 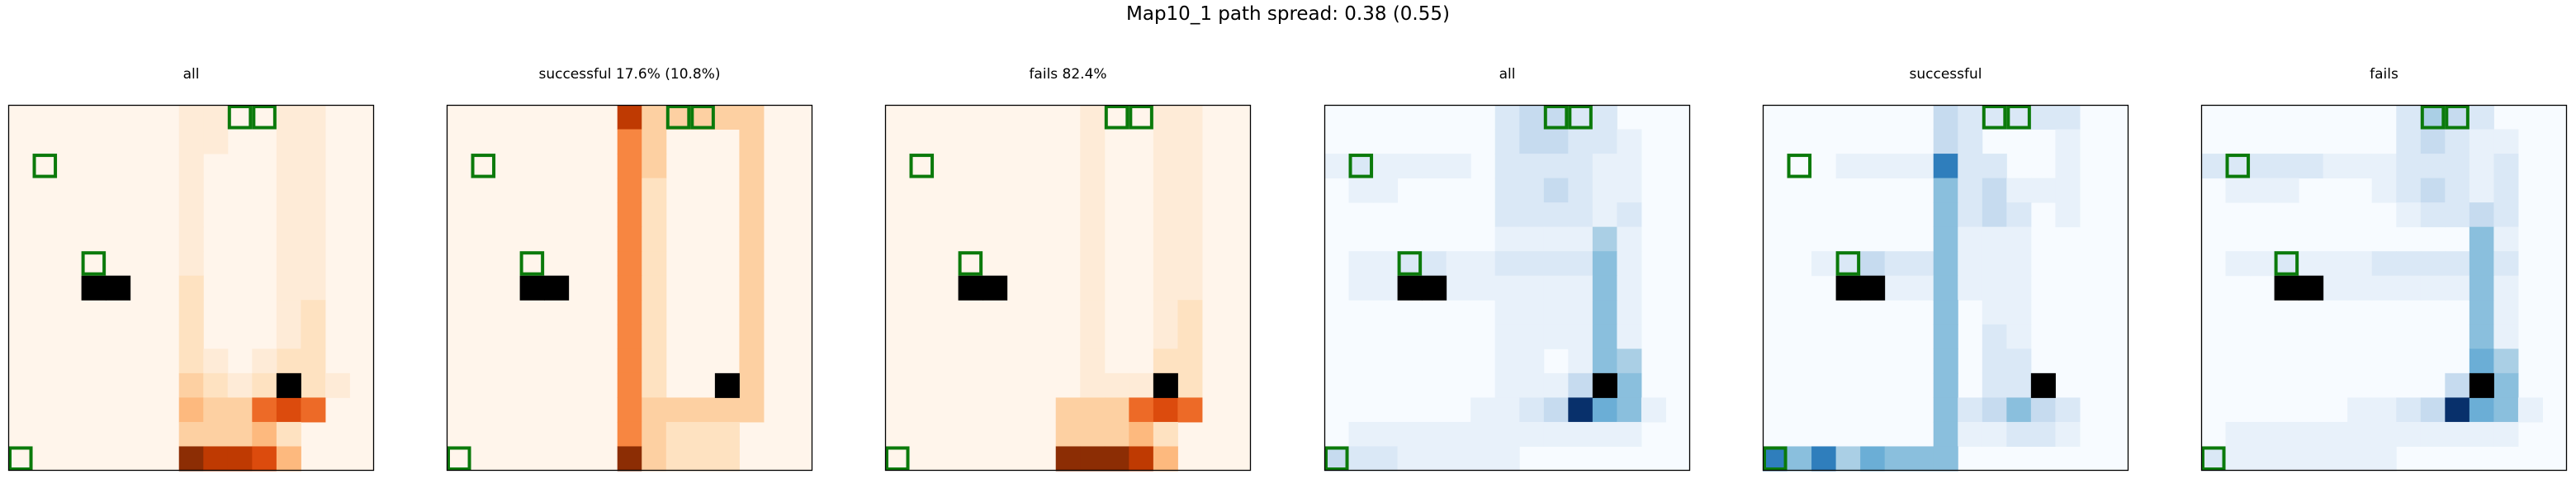 I want to click on obstacle-cell, so click(x=557, y=288).